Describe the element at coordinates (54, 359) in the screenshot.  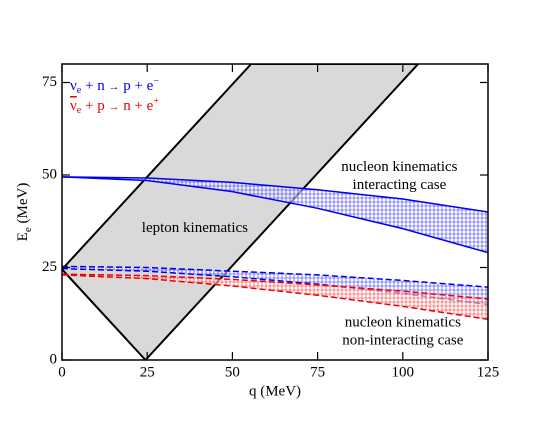
I see `y-tick-label: 0` at that location.